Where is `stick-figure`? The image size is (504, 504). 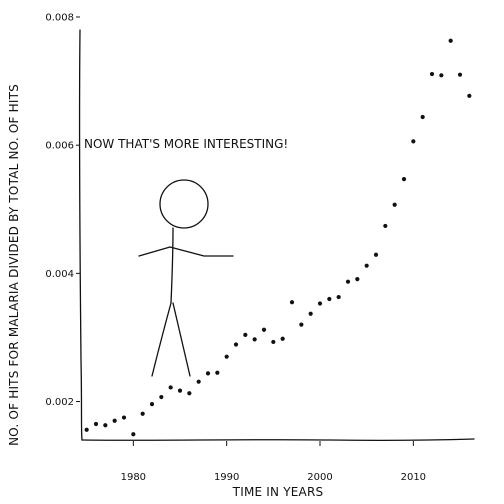 stick-figure is located at coordinates (186, 278).